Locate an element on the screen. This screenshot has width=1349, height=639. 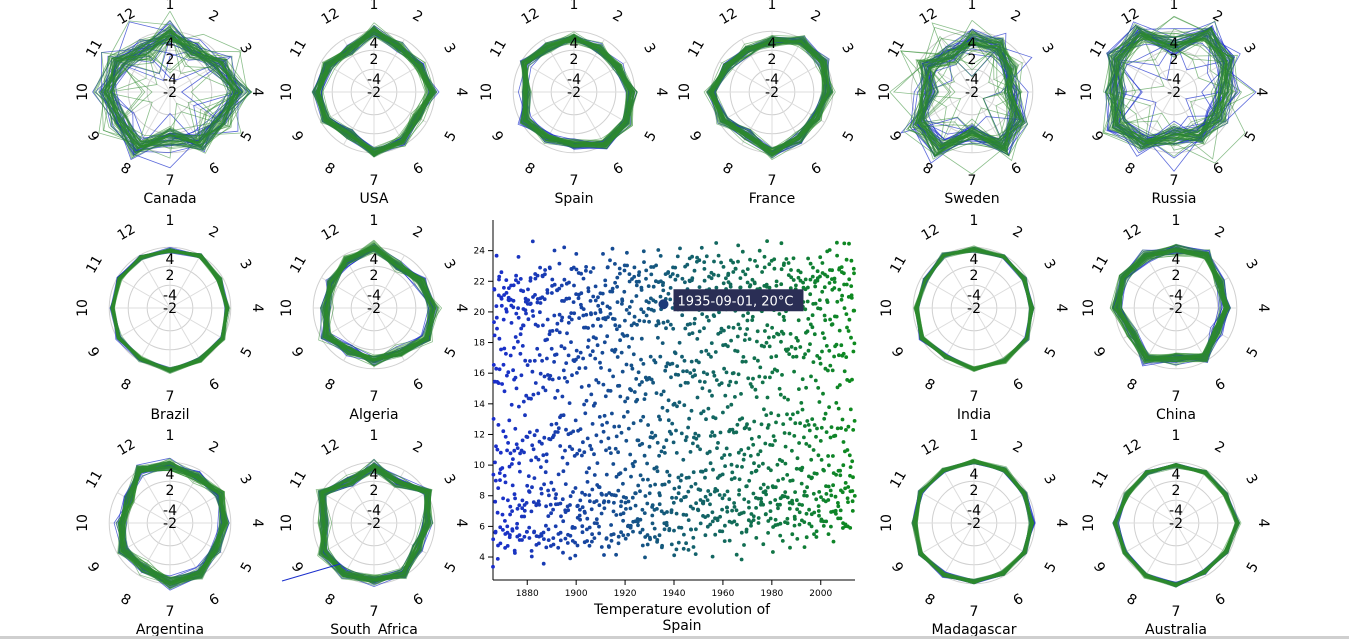
spoke is located at coordinates (959, 334).